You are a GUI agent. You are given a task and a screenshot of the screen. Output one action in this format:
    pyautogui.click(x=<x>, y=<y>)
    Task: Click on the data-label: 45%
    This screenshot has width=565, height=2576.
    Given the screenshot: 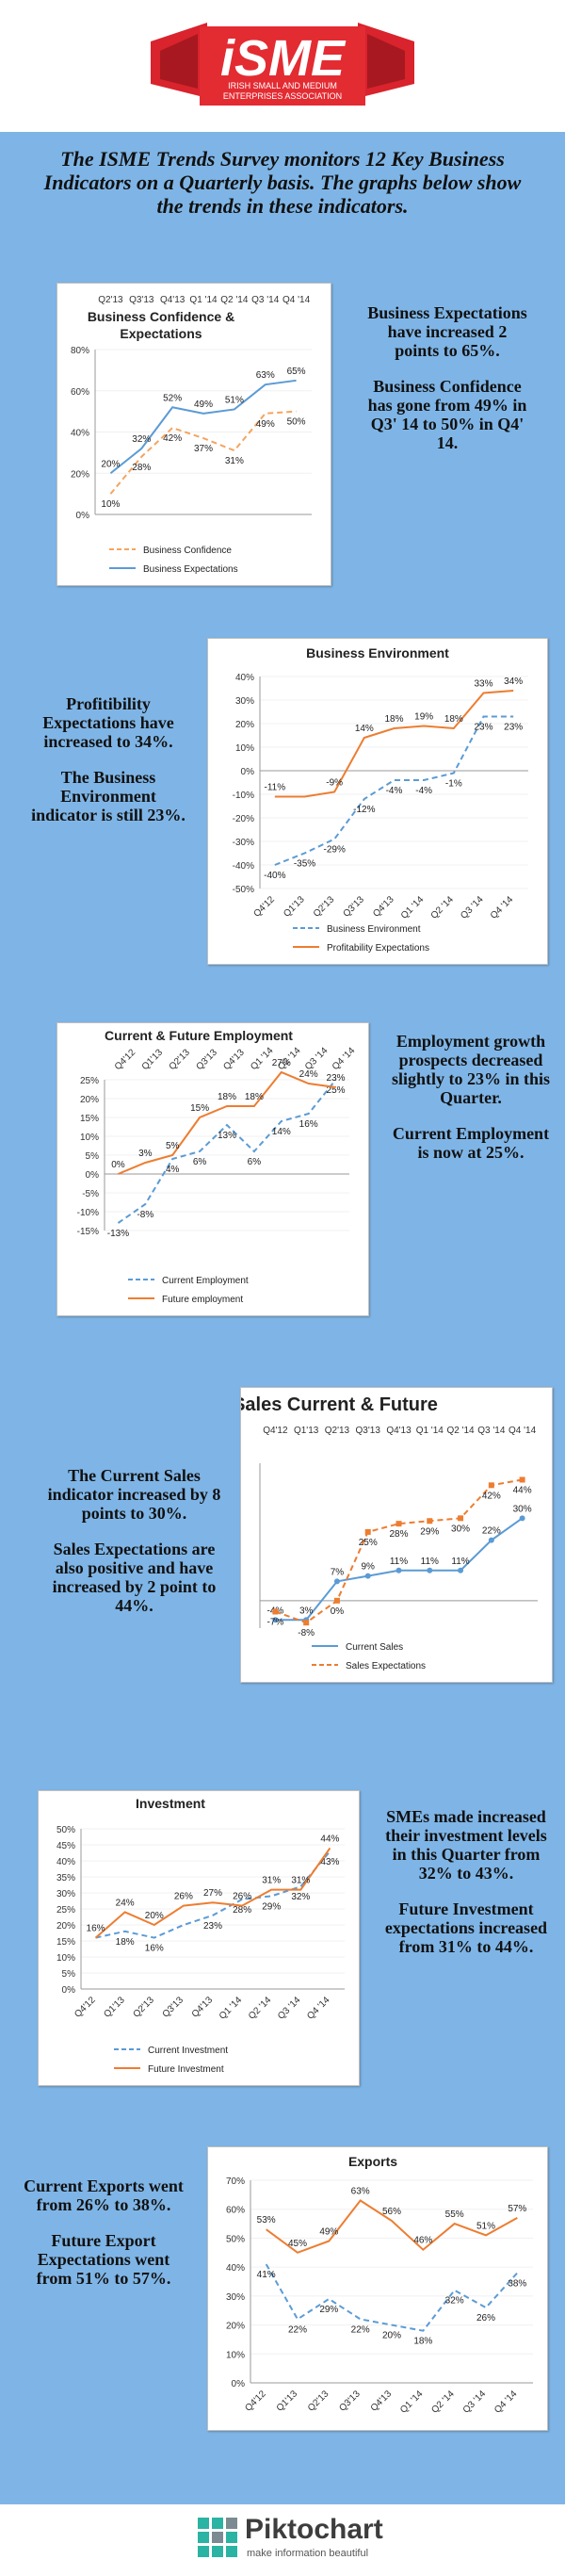 What is the action you would take?
    pyautogui.click(x=298, y=2244)
    